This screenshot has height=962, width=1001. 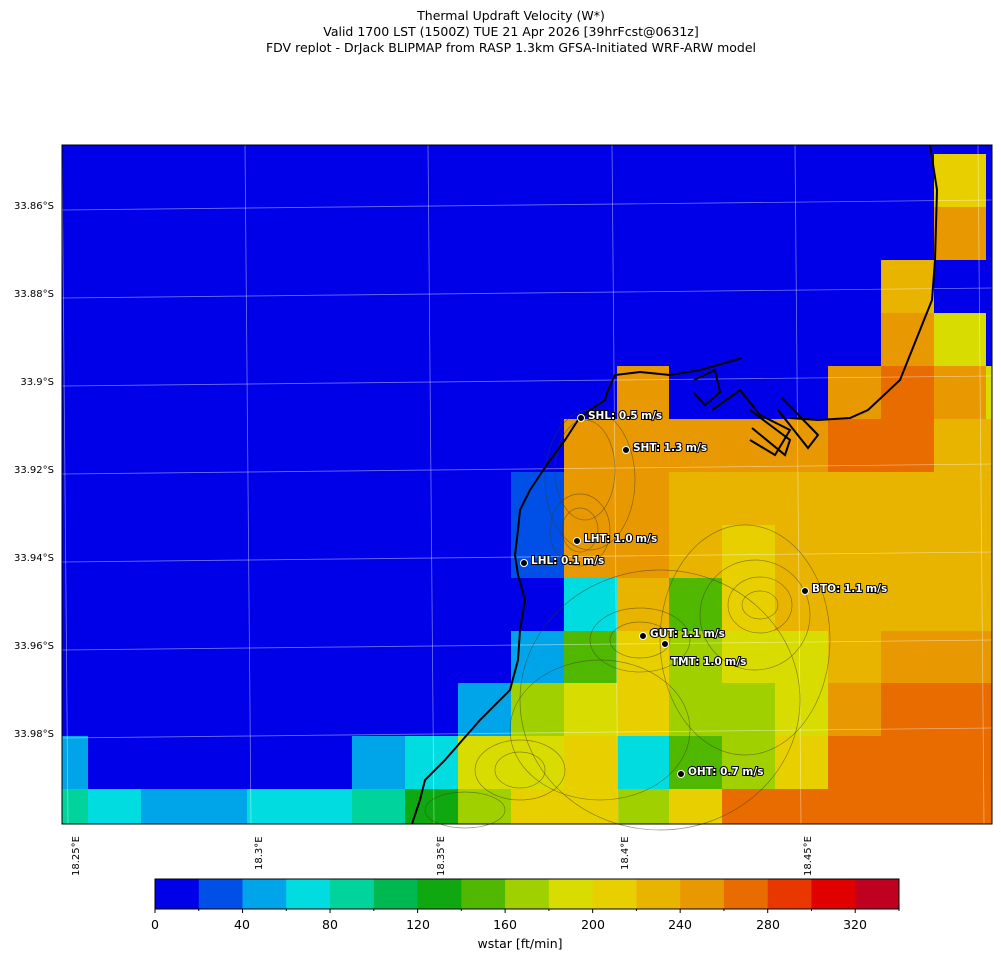 I want to click on colorbar-tick: 40, so click(x=242, y=924).